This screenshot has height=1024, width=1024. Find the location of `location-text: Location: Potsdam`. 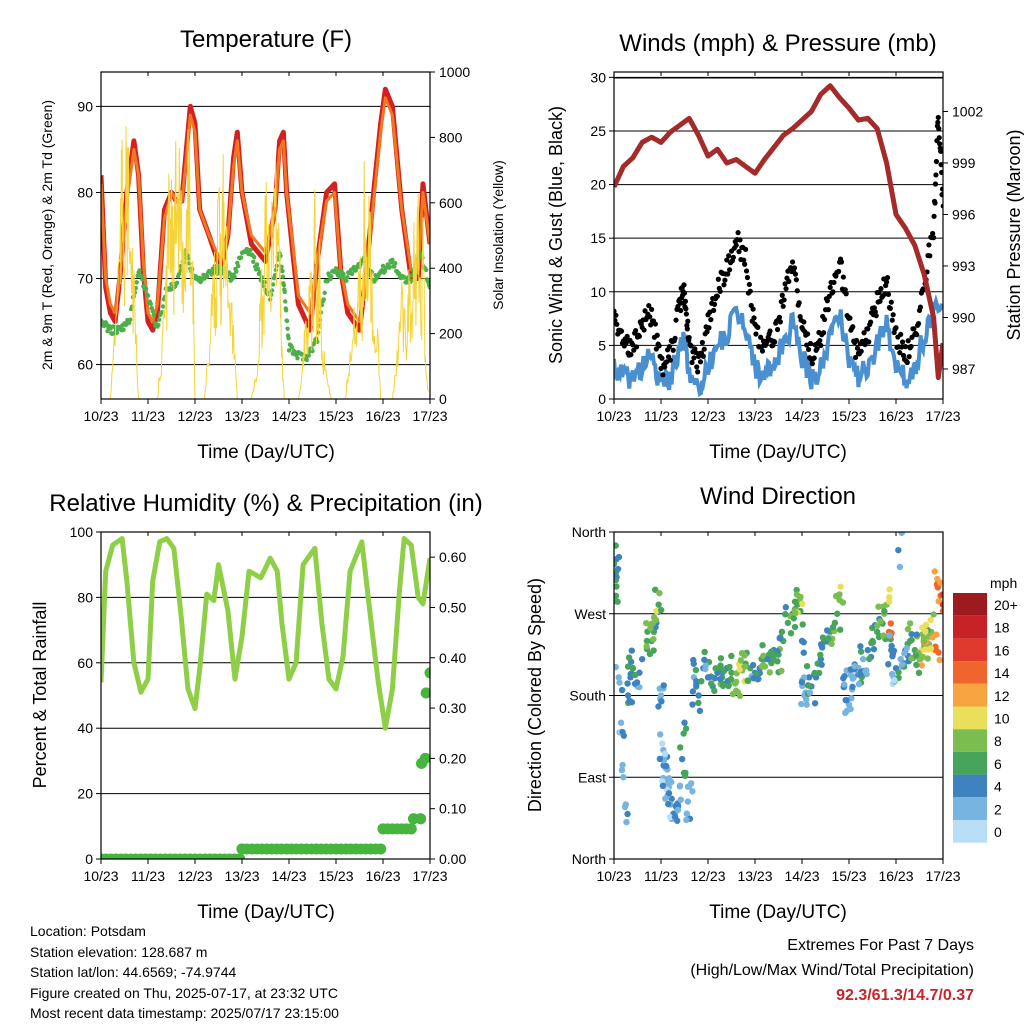

location-text: Location: Potsdam is located at coordinates (88, 931).